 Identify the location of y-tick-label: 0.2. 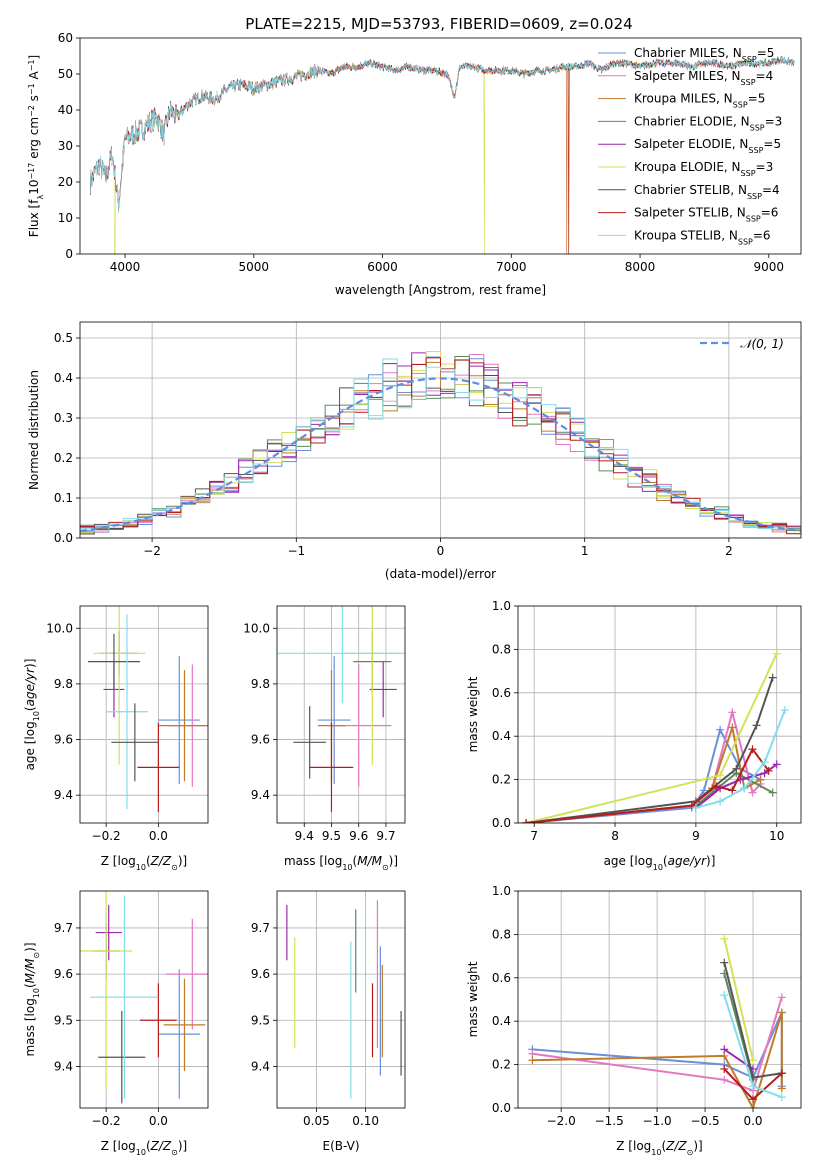
(501, 1065).